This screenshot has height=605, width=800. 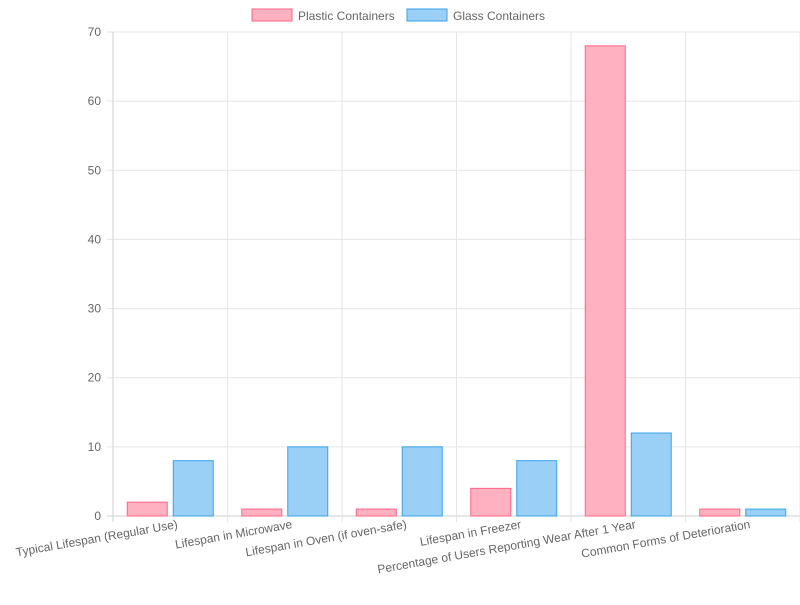 What do you see at coordinates (499, 16) in the screenshot?
I see `legend-label: Glass Containers` at bounding box center [499, 16].